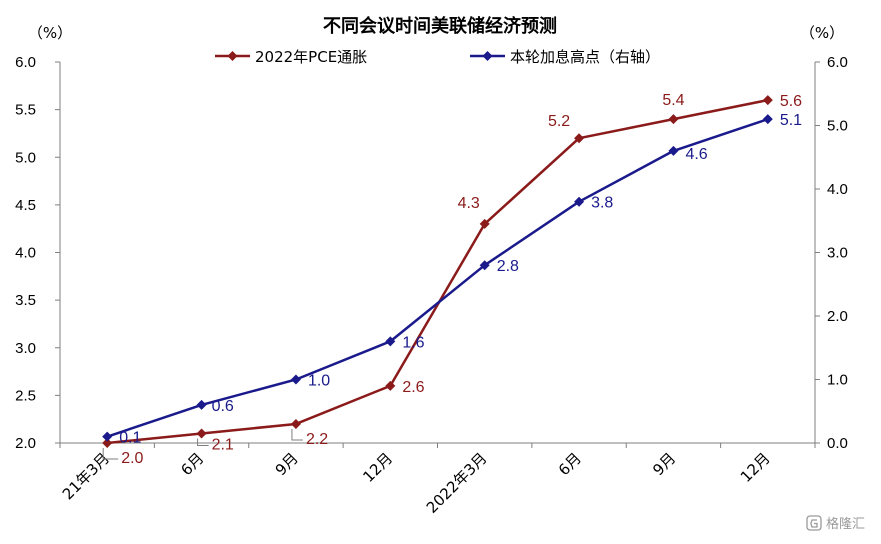  What do you see at coordinates (25, 348) in the screenshot?
I see `left-tick-label: 3.0` at bounding box center [25, 348].